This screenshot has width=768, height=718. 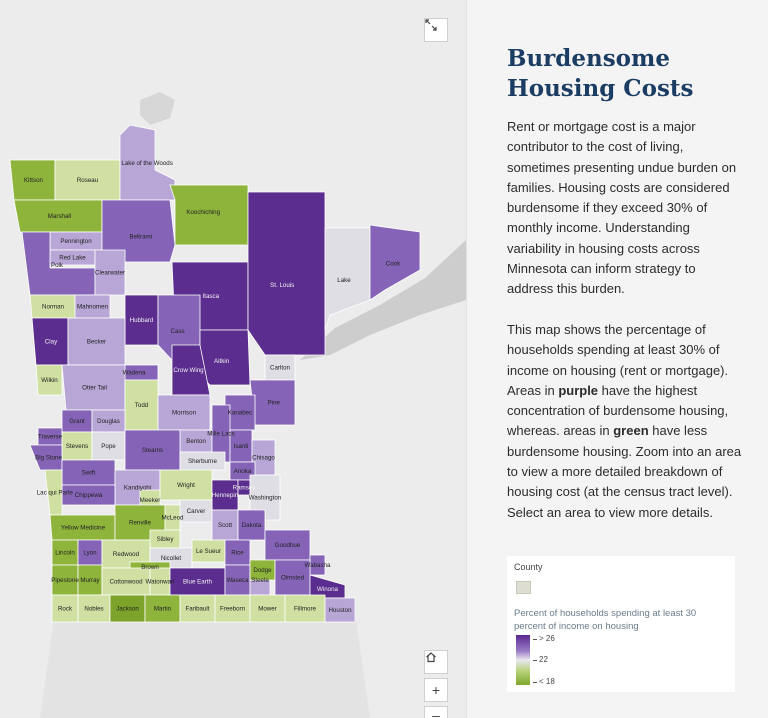 I want to click on county-label-st-louis: St. Louis, so click(x=282, y=285).